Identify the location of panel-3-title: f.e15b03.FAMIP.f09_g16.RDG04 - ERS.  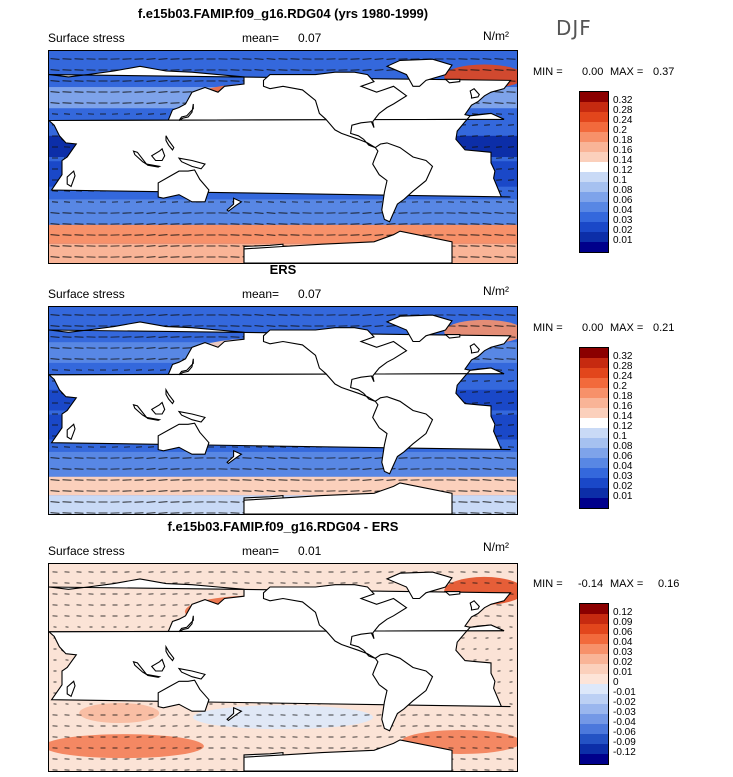
(283, 526).